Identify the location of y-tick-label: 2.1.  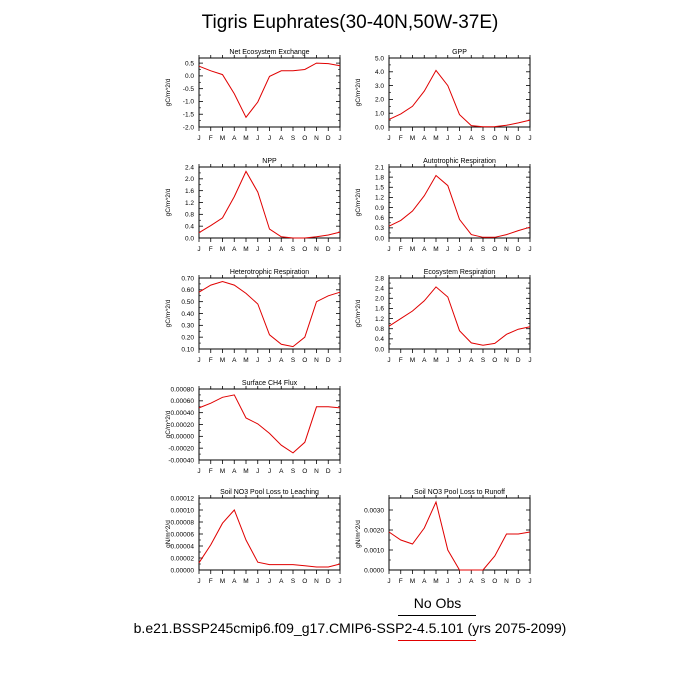
(379, 167).